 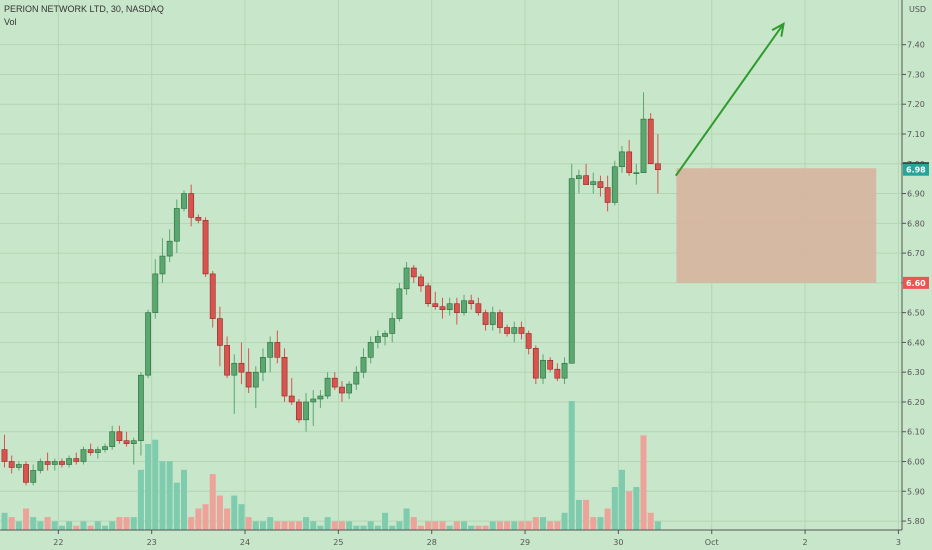 What do you see at coordinates (776, 225) in the screenshot?
I see `risk-zone-rectangle` at bounding box center [776, 225].